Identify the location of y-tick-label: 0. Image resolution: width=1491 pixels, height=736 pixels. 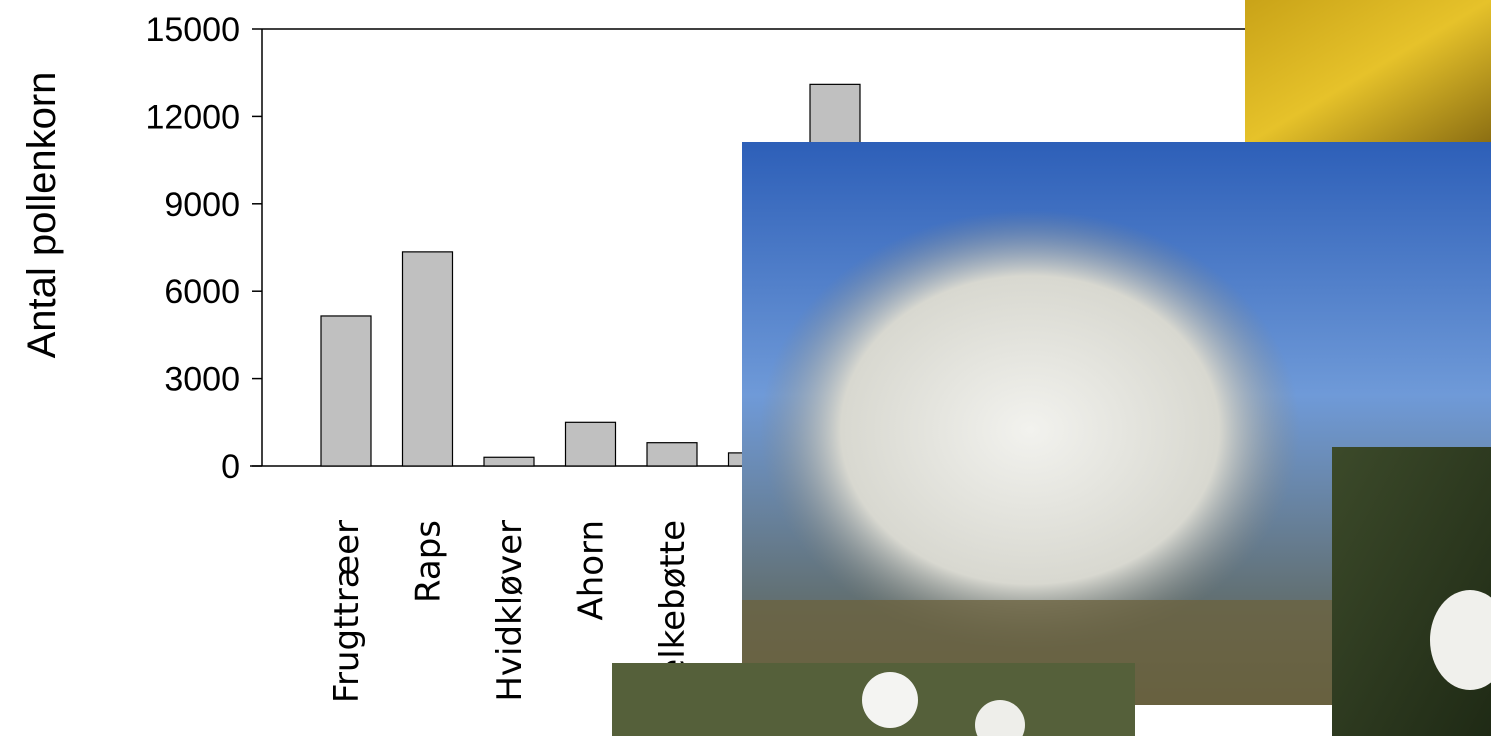
(230, 467).